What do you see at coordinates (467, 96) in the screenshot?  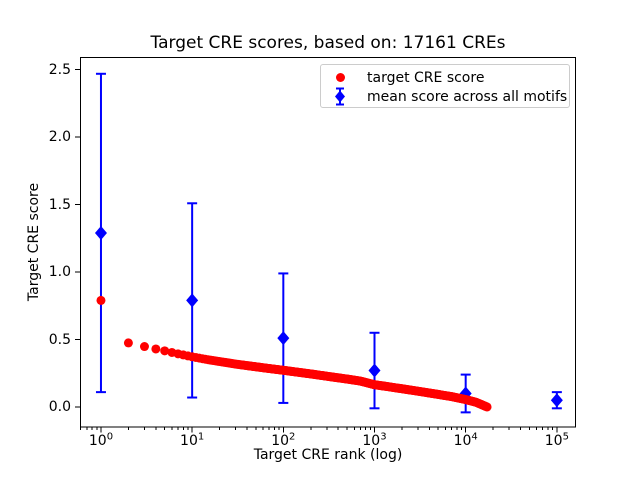 I see `legend-label: mean score across all motifs` at bounding box center [467, 96].